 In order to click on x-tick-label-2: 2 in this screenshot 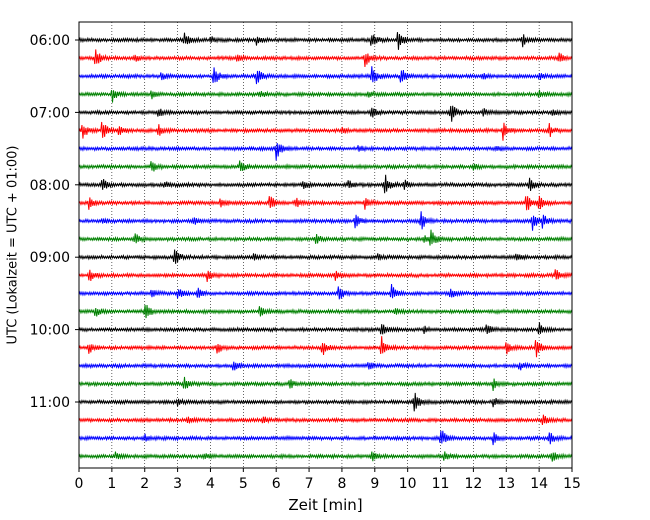, I will do `click(144, 484)`.